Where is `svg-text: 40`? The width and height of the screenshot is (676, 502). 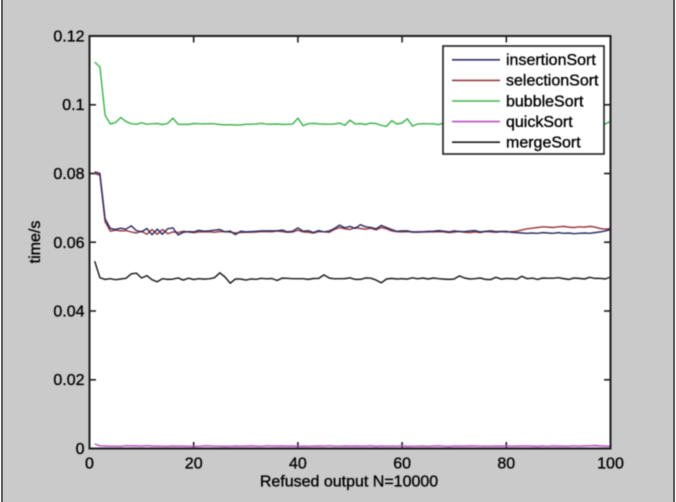 svg-text: 40 is located at coordinates (298, 464).